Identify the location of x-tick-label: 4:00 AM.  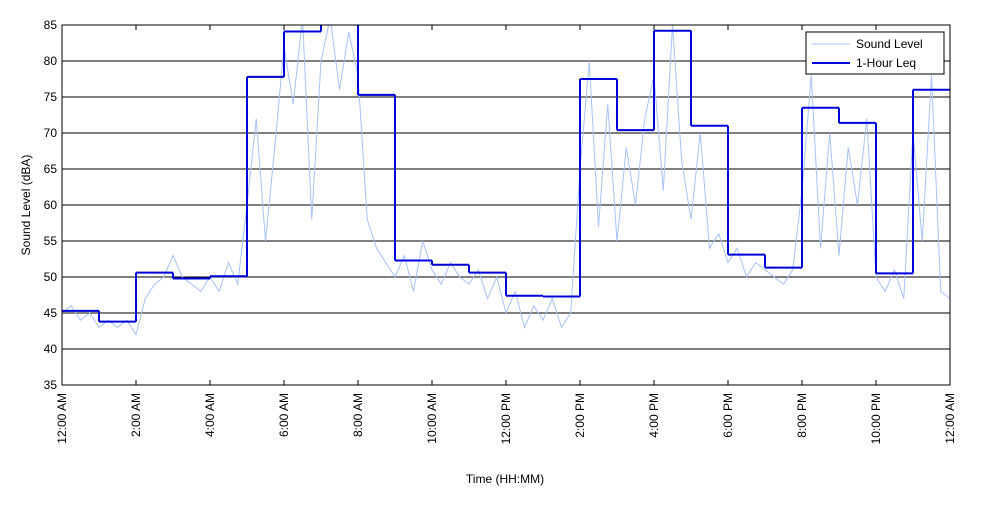
(210, 415).